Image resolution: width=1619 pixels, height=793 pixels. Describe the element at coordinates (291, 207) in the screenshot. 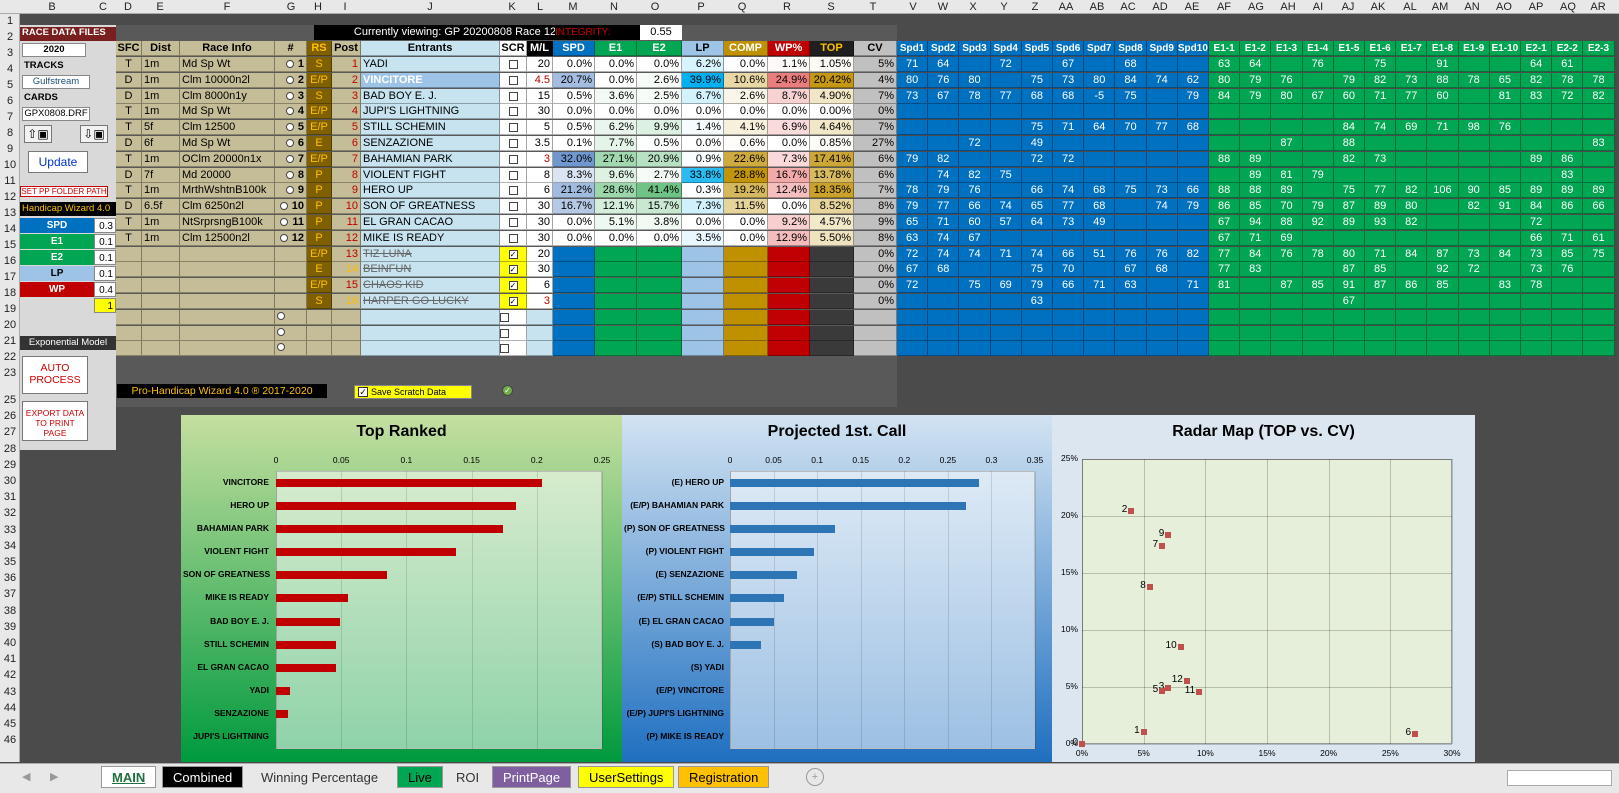

I see `cell-program-number: 10` at that location.